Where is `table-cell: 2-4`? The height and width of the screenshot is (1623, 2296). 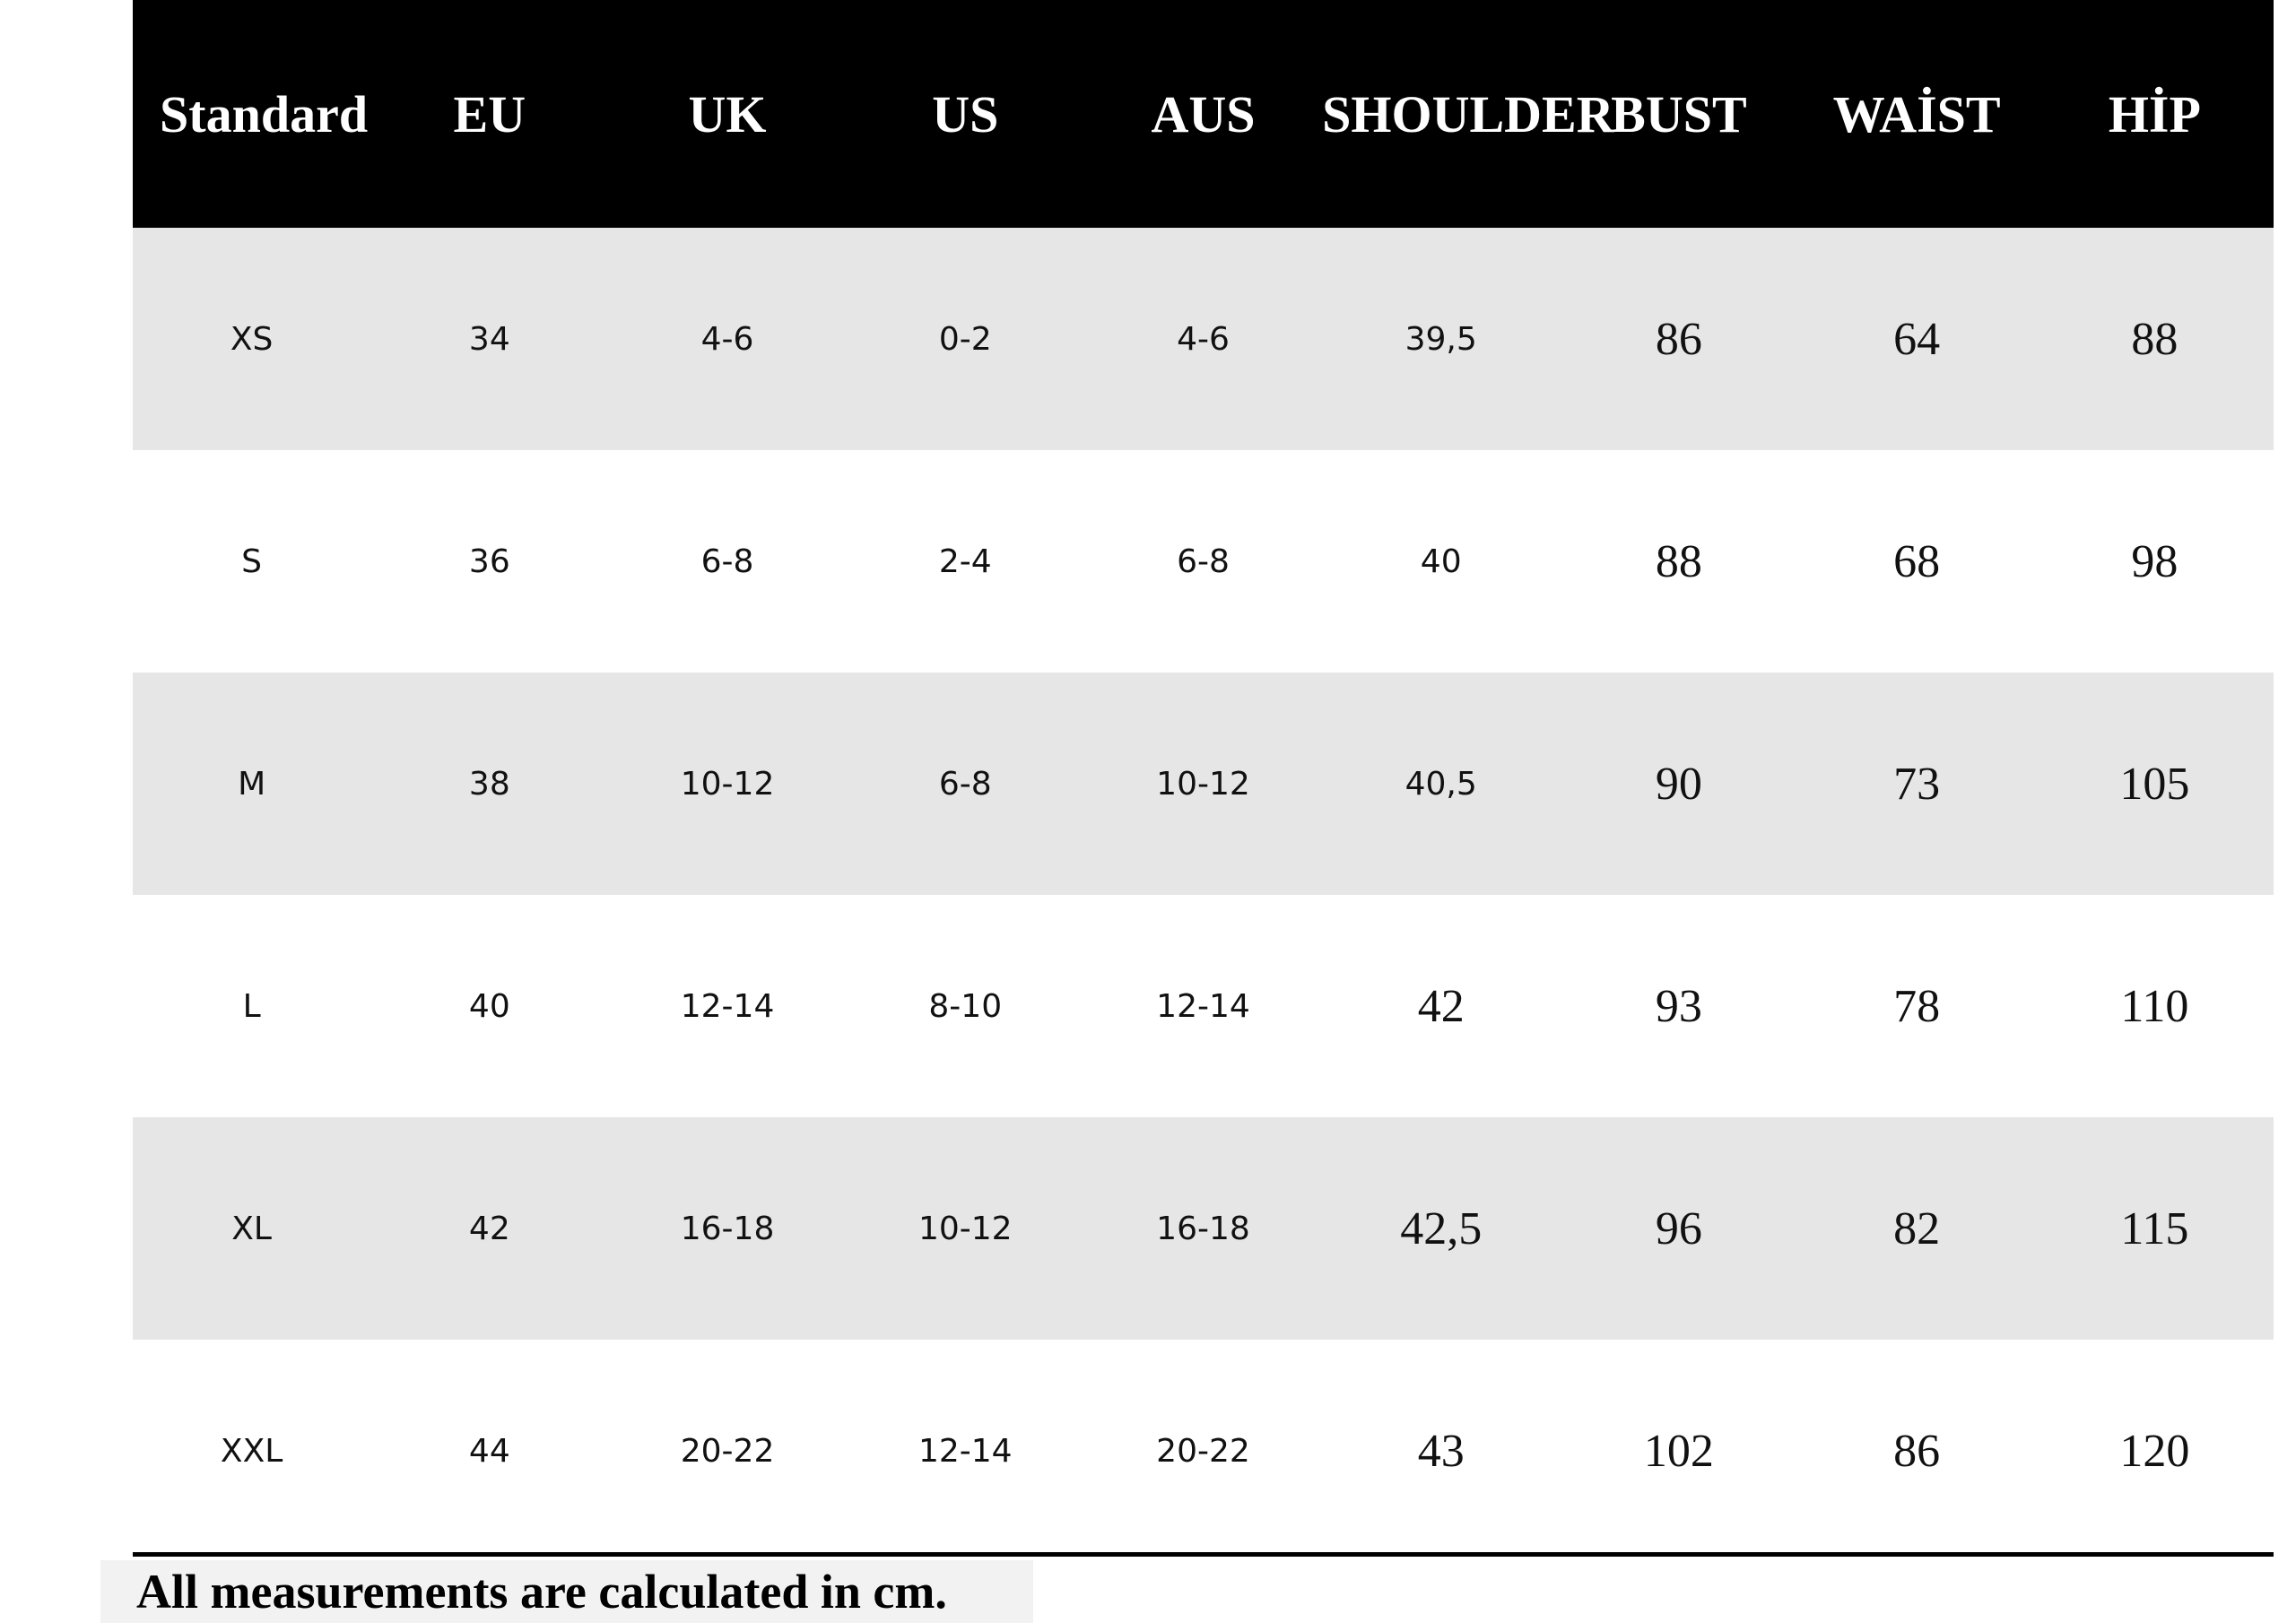
table-cell: 2-4 is located at coordinates (965, 561).